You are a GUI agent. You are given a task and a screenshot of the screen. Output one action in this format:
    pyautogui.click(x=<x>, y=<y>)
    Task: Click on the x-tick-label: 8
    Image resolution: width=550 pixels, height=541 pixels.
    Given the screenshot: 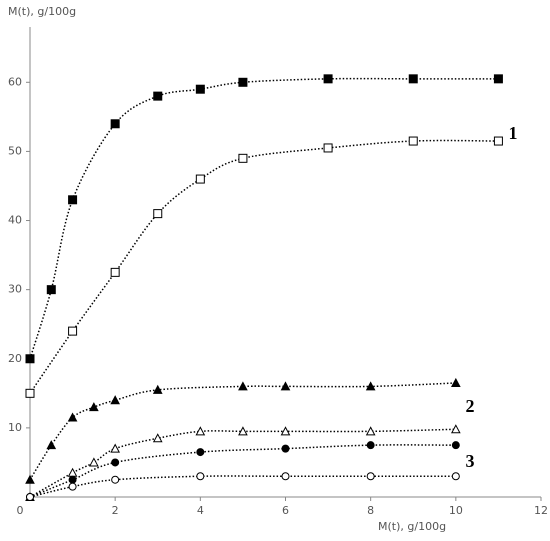 What is the action you would take?
    pyautogui.click(x=370, y=510)
    